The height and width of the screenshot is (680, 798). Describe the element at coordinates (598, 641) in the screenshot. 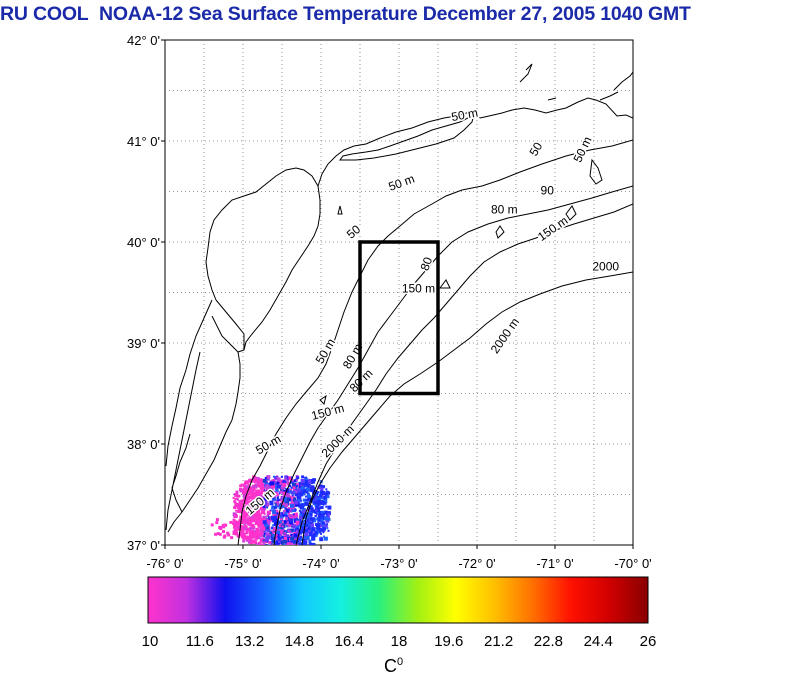

I see `colorbar-tick-label: 24.4` at that location.